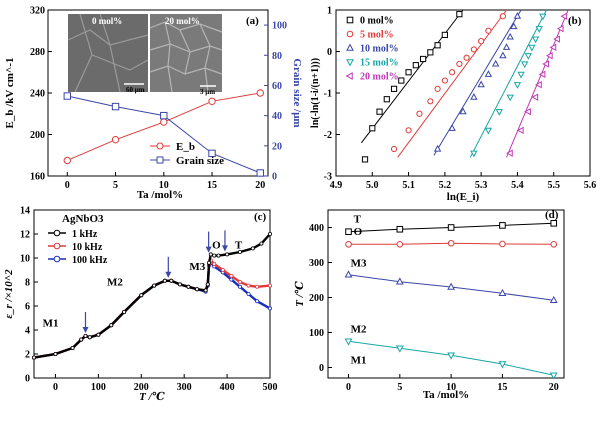  I want to click on c-phase-label: M2, so click(115, 283).